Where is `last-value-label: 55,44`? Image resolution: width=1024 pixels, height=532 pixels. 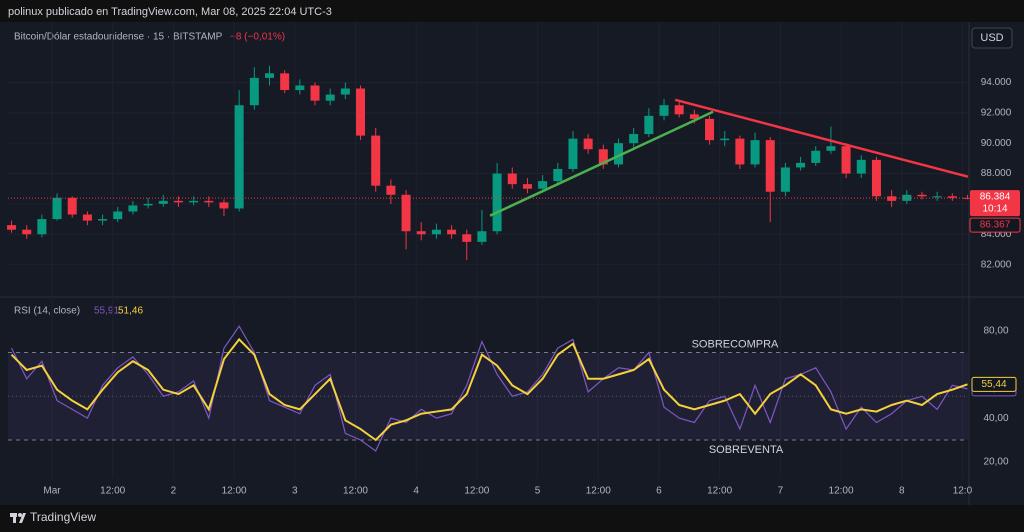
last-value-label: 55,44 is located at coordinates (993, 384).